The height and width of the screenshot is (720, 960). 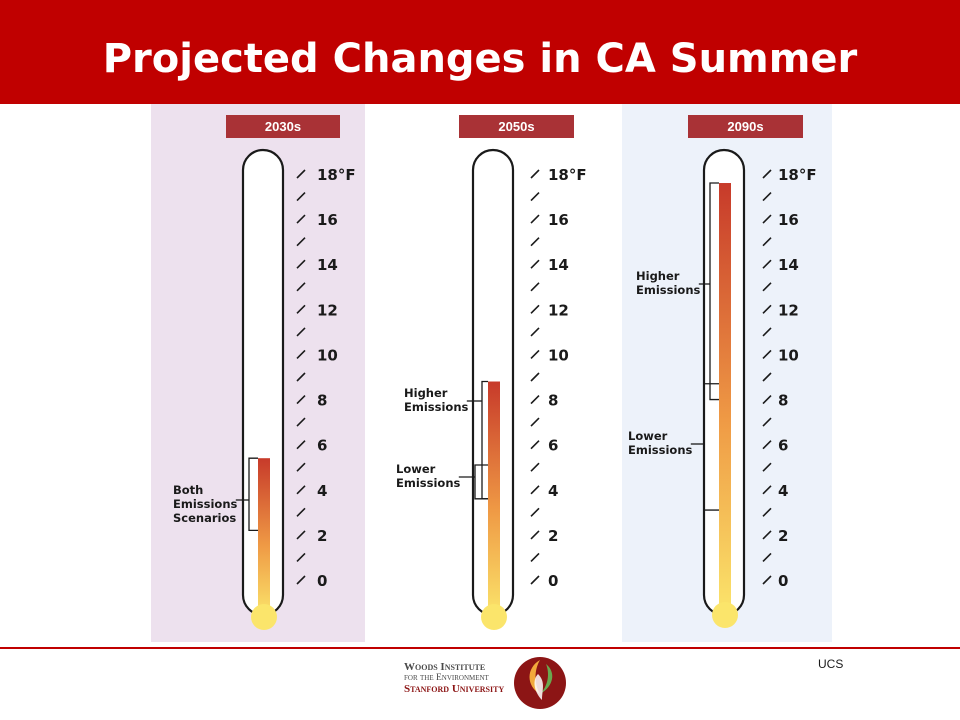 I want to click on thermometer-bulb, so click(x=725, y=615).